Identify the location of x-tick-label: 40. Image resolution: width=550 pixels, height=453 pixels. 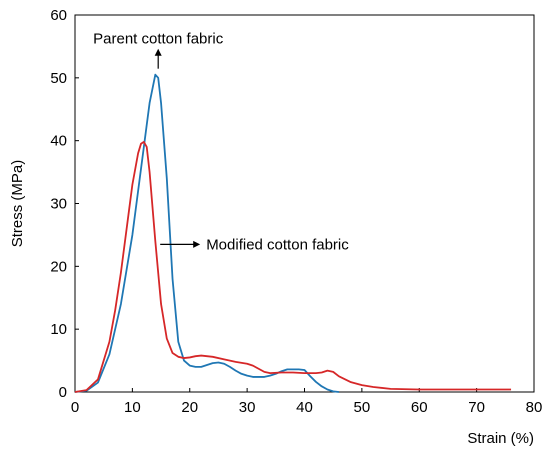
(304, 407).